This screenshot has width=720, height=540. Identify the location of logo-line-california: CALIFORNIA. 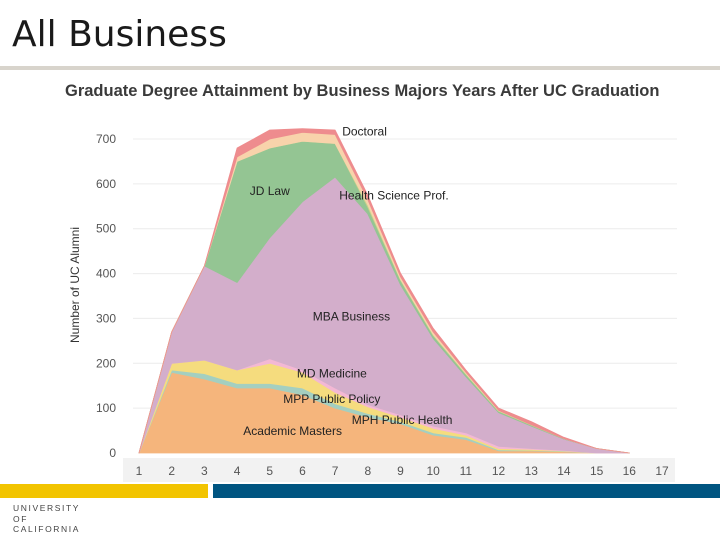
(47, 529).